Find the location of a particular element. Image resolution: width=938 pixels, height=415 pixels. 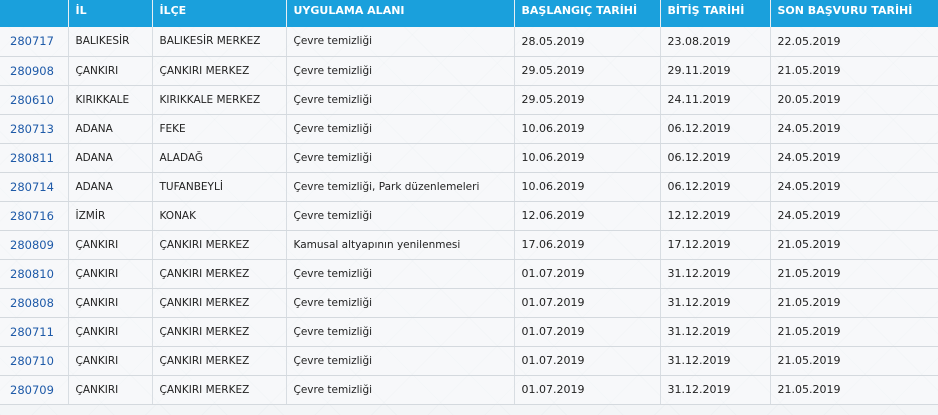

listing-number-link: 280808 is located at coordinates (32, 302).